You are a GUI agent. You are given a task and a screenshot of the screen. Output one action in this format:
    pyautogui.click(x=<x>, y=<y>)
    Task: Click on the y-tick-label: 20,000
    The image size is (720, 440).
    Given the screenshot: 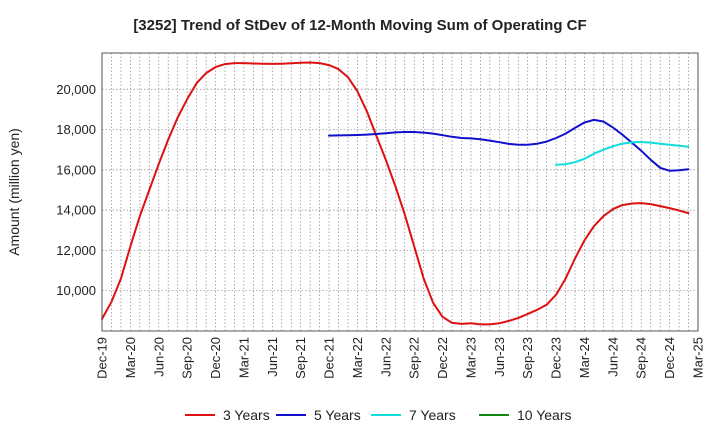 What is the action you would take?
    pyautogui.click(x=76, y=89)
    